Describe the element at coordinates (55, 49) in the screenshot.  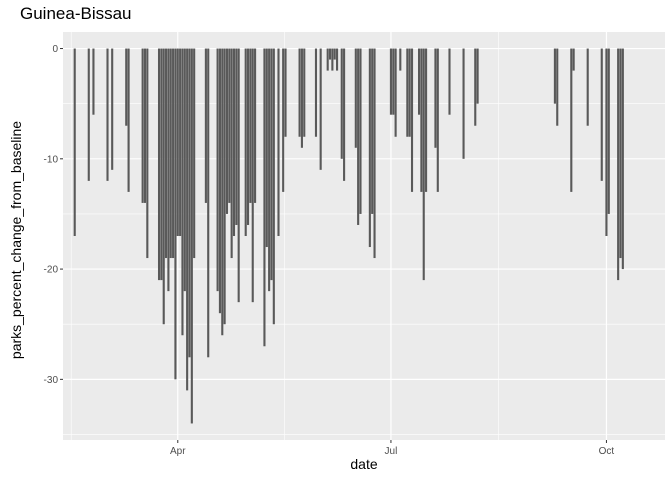
I see `y-tick-label: 0` at that location.